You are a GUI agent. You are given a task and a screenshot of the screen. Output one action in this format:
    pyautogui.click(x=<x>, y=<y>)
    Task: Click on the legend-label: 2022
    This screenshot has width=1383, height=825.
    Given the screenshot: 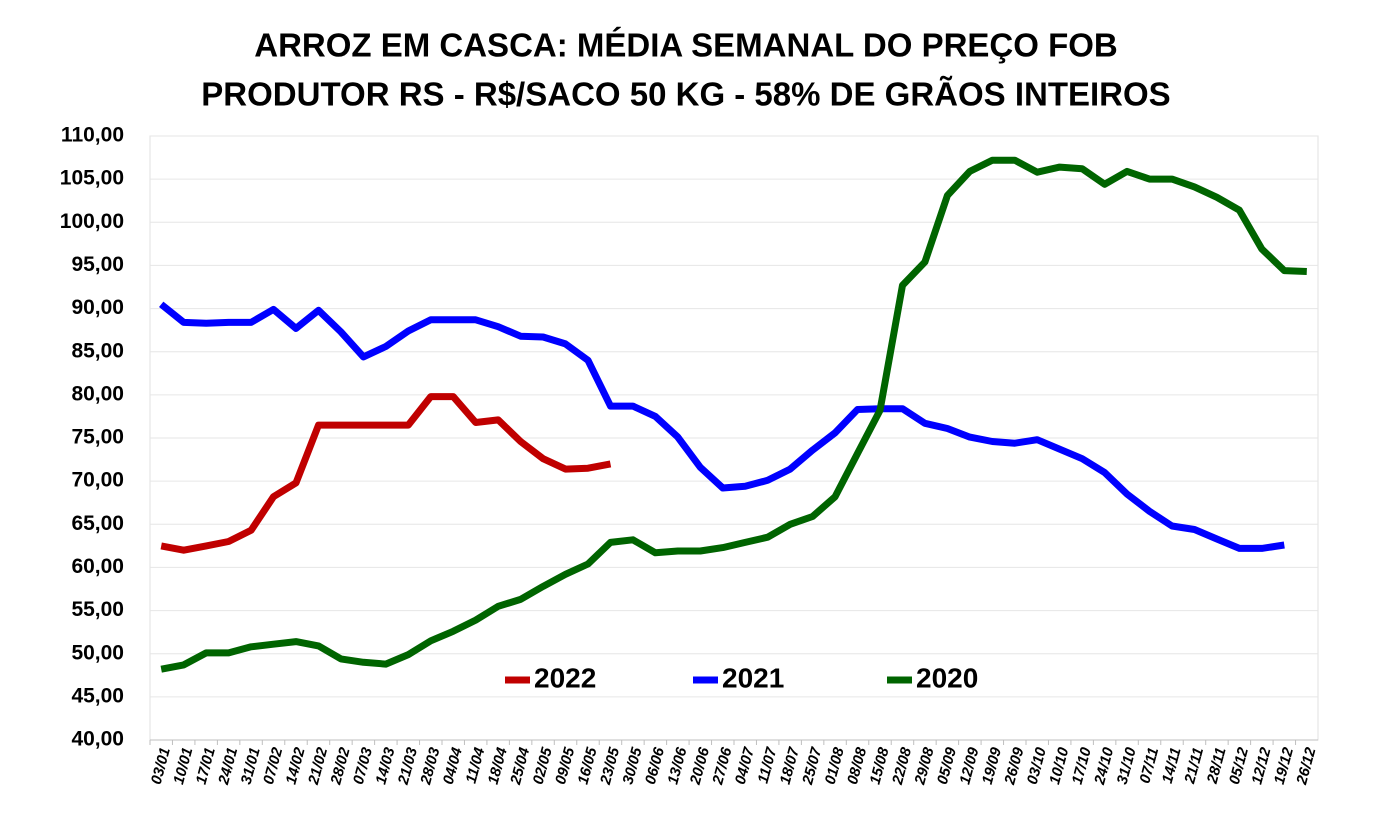 What is the action you would take?
    pyautogui.click(x=565, y=677)
    